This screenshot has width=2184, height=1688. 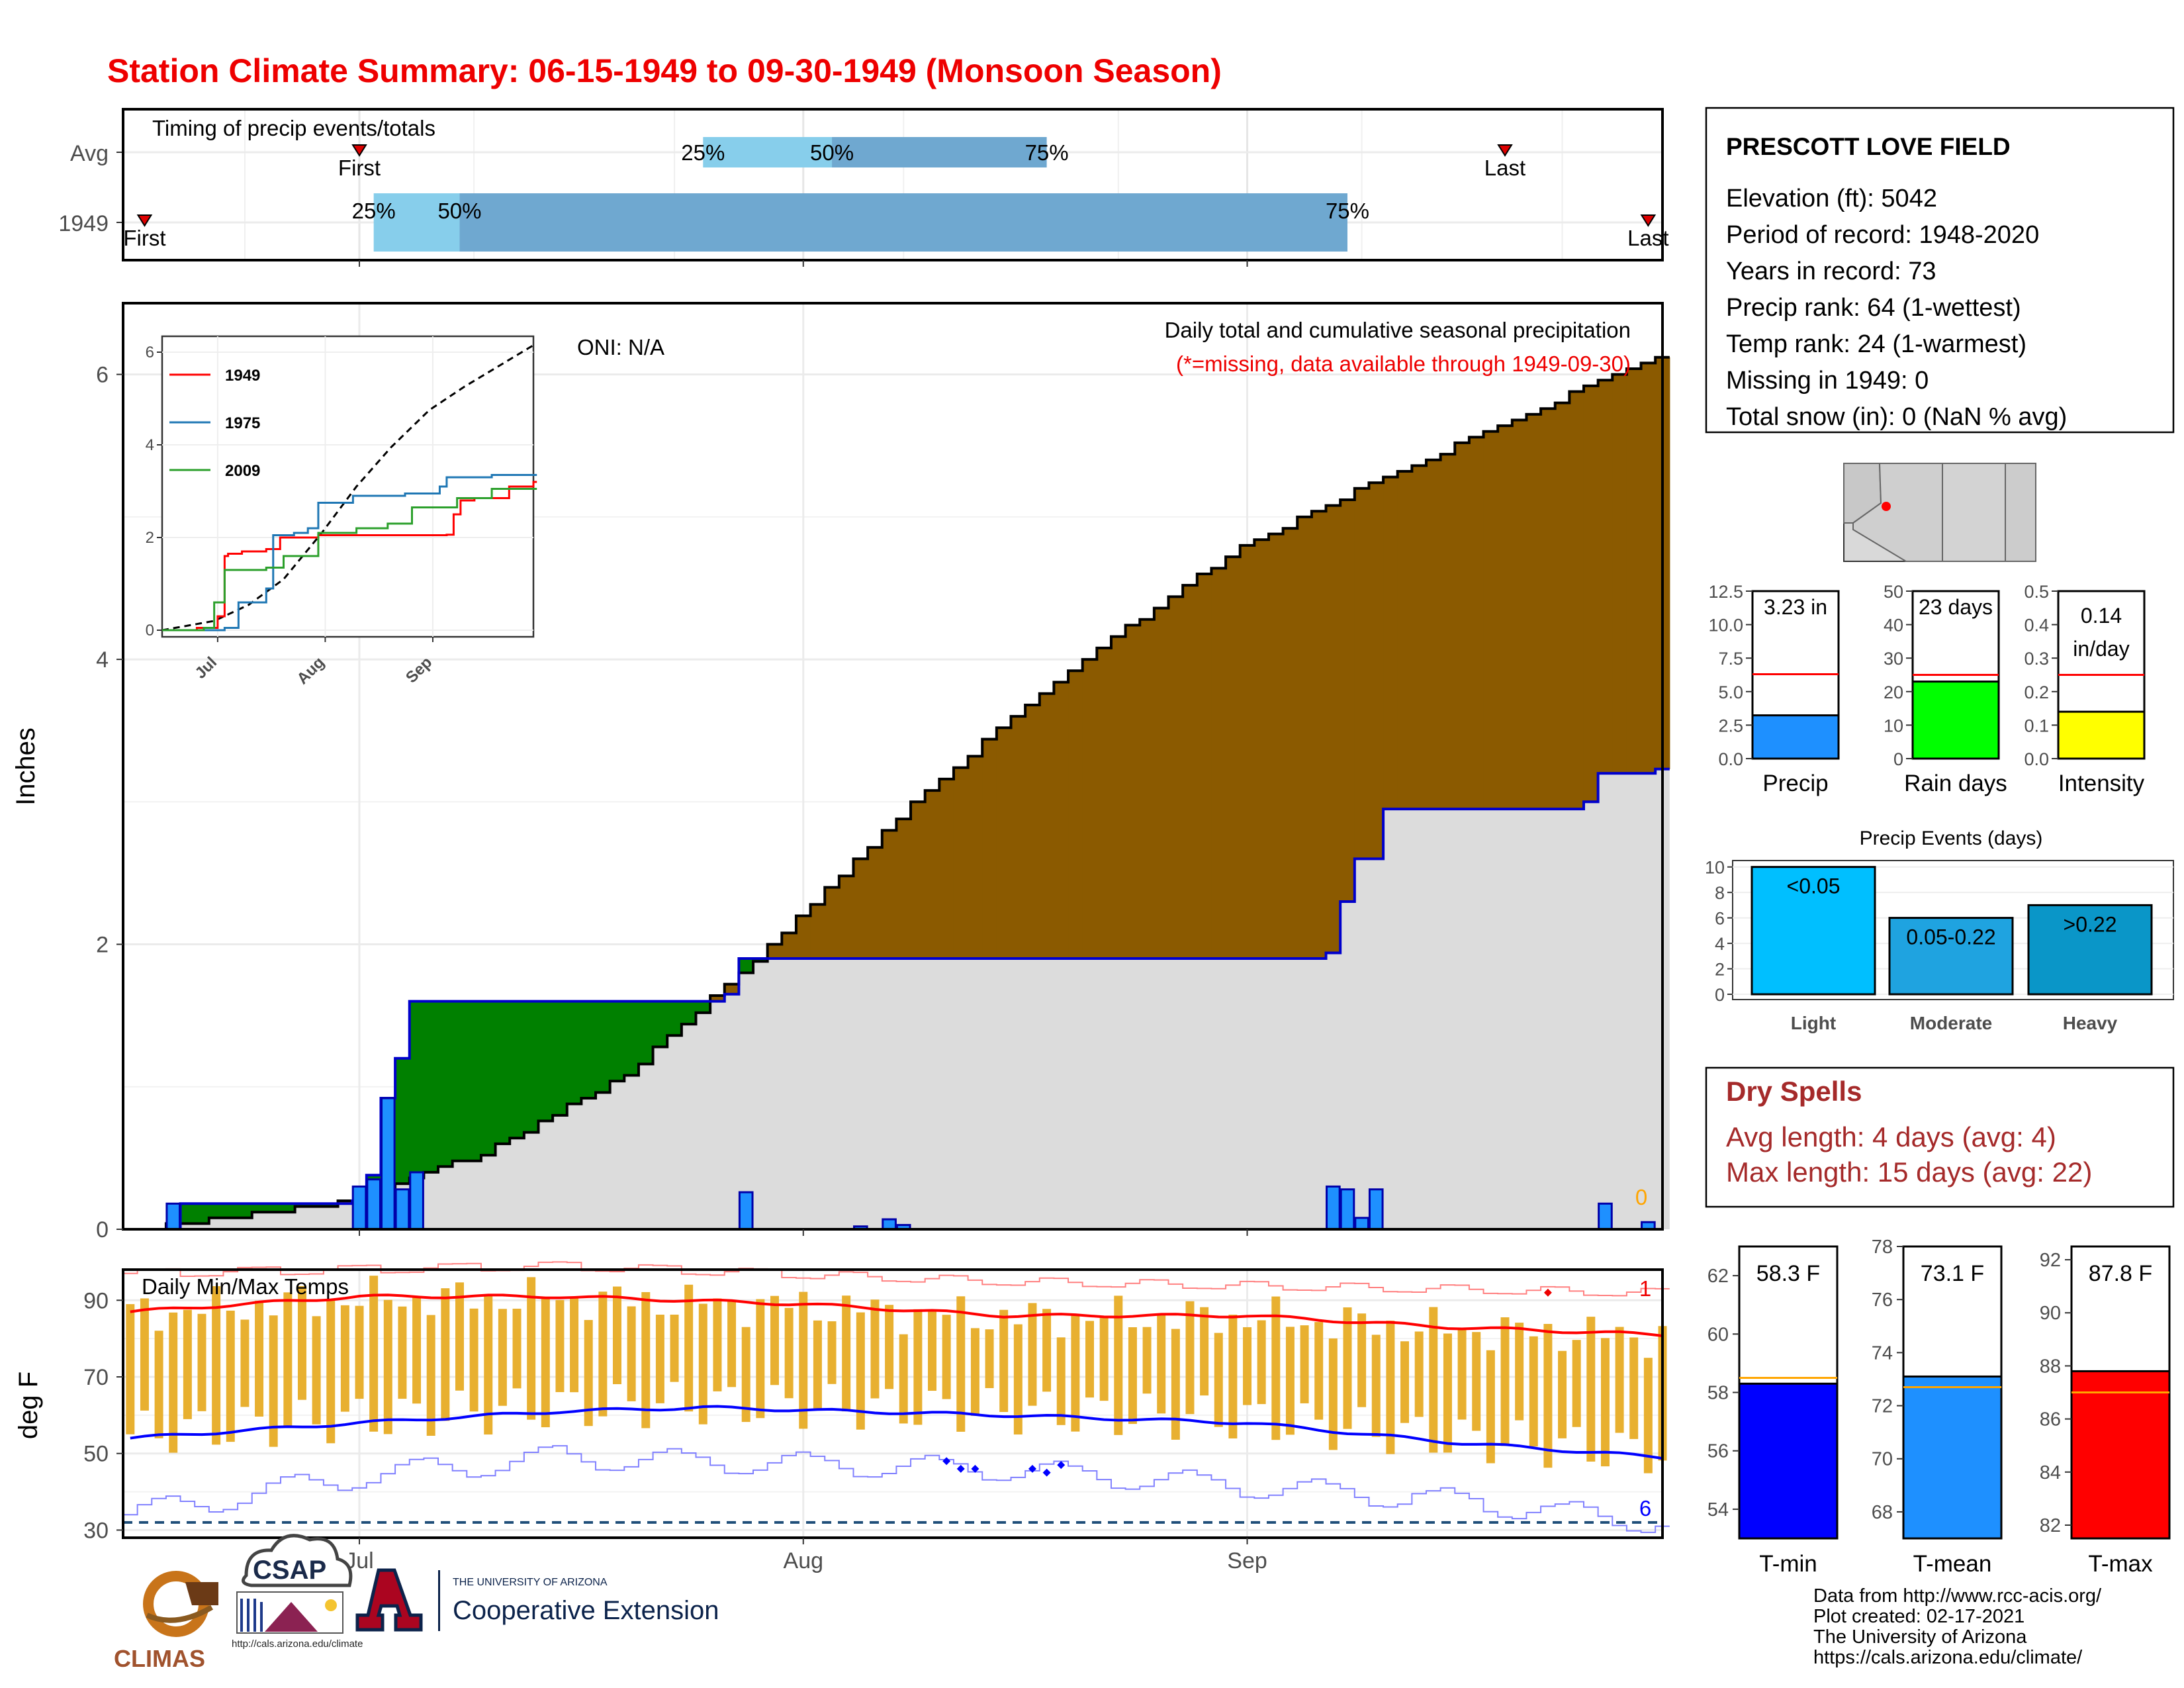 What do you see at coordinates (1919, 1616) in the screenshot?
I see `footer-line: Plot created: 02-17-2021` at bounding box center [1919, 1616].